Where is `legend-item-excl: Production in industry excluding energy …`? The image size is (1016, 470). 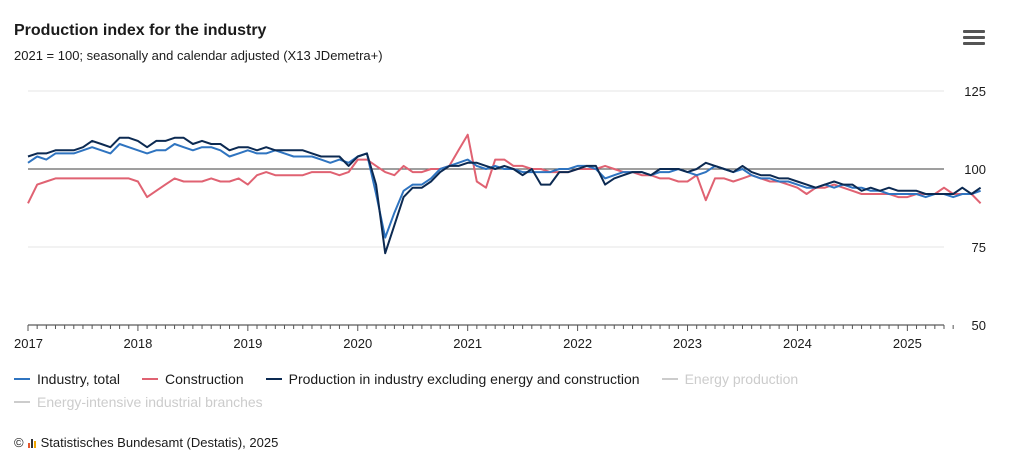 legend-item-excl: Production in industry excluding energy … is located at coordinates (452, 379).